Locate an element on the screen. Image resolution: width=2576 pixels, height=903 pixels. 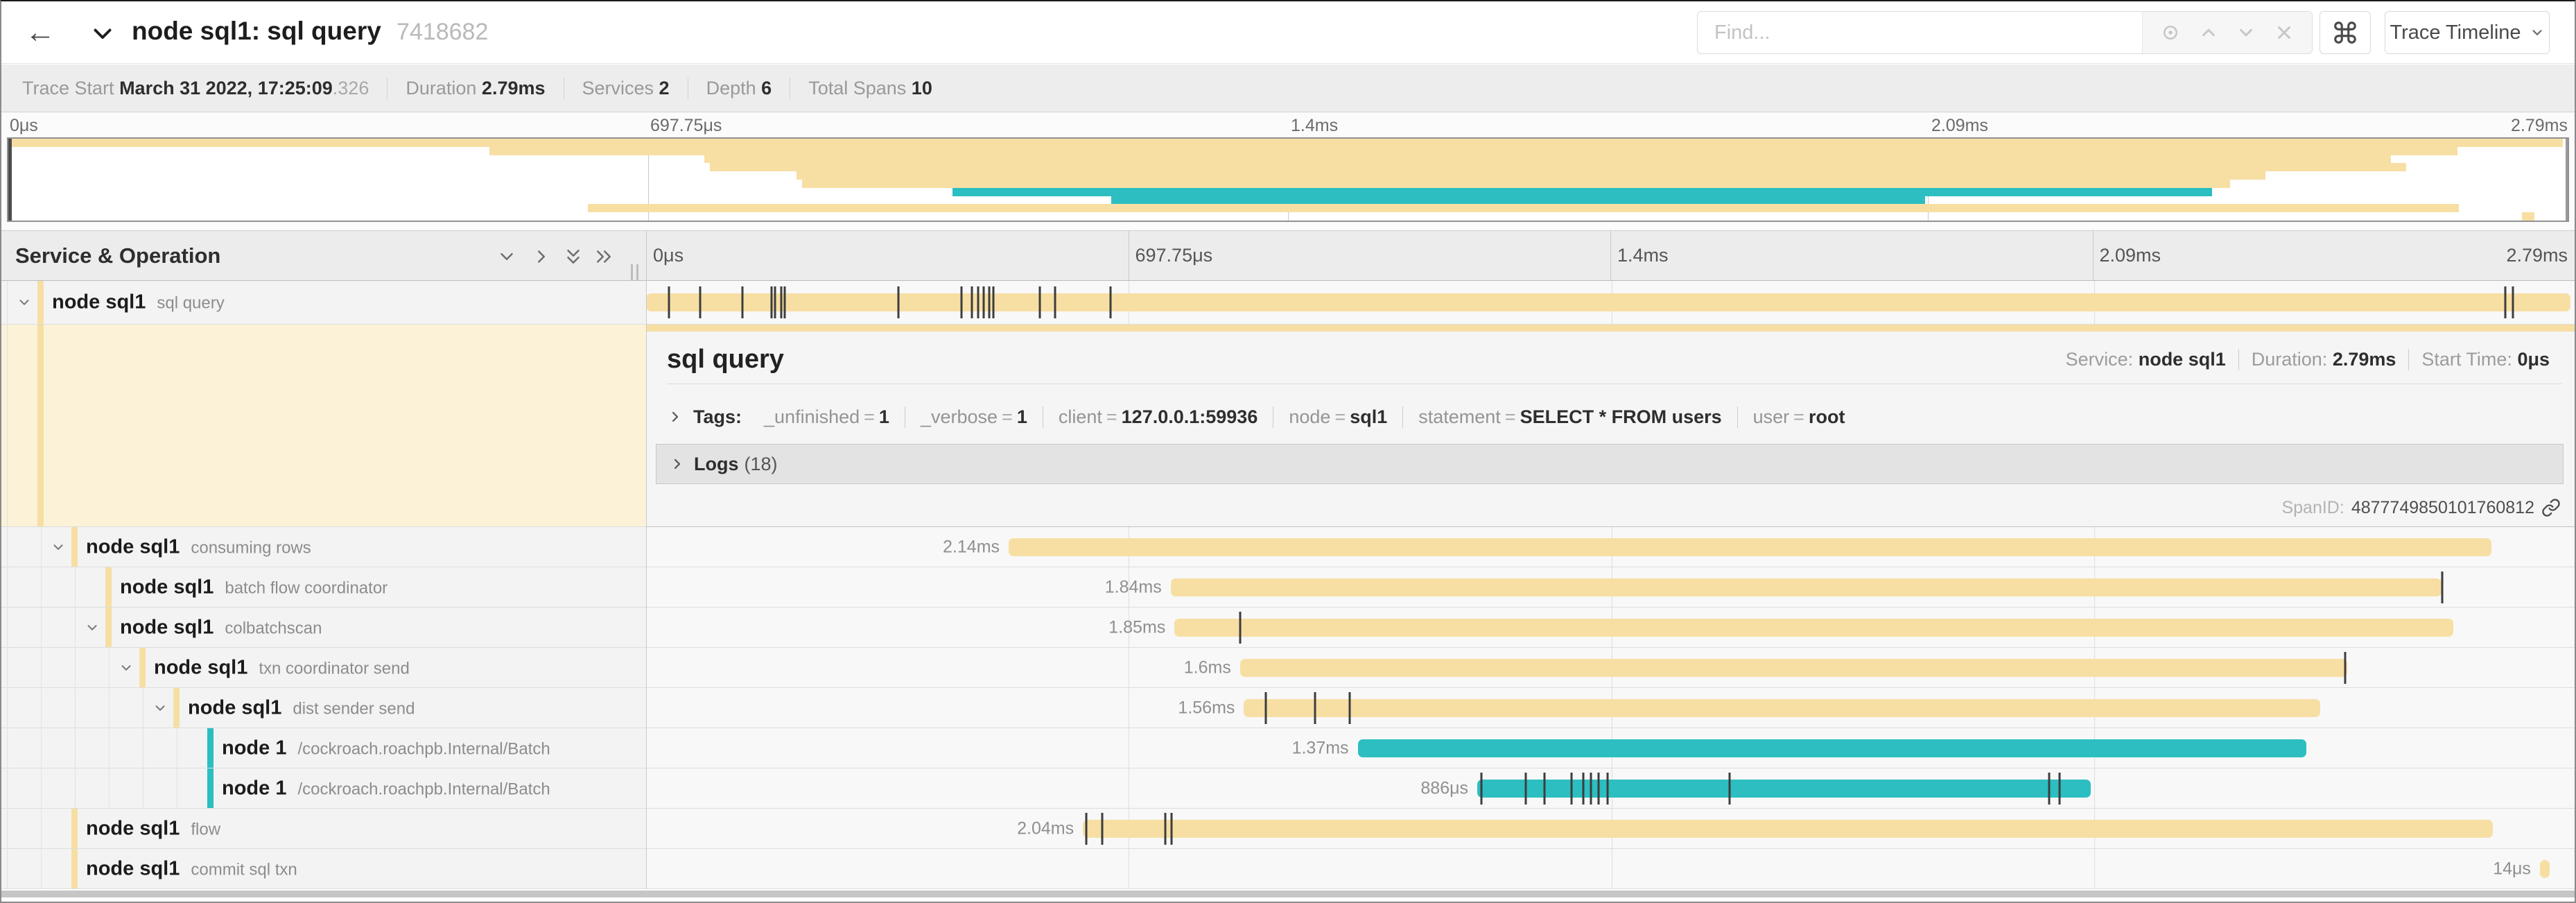
tree-cell: node sql1 sql query is located at coordinates (323, 302).